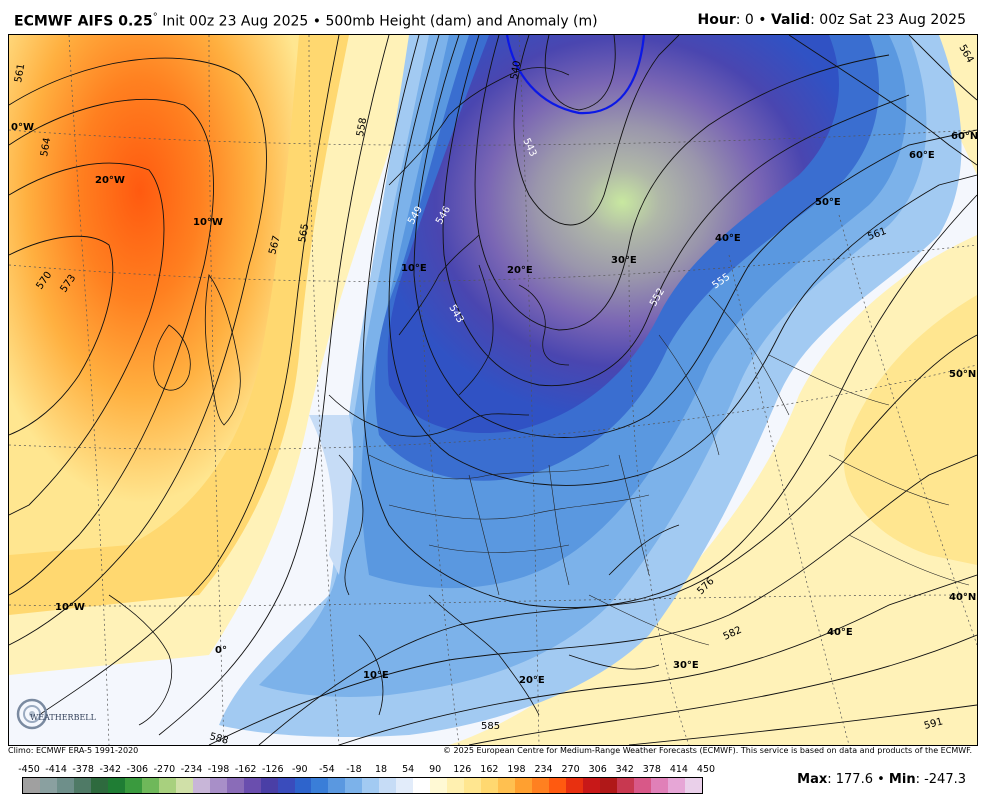 The image size is (984, 808). Describe the element at coordinates (46, 147) in the screenshot. I see `contour-label-564: 564` at that location.